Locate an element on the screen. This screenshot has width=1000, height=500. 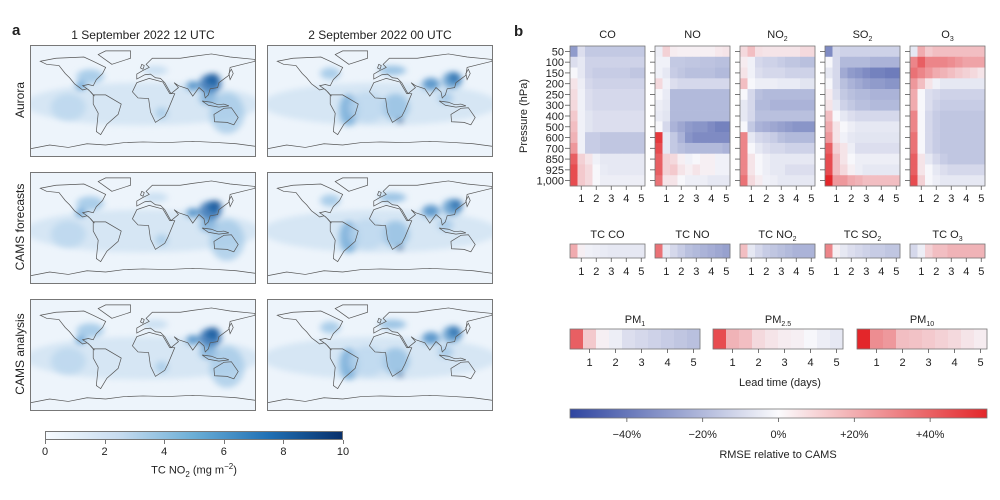
x-tick-label: 2 is located at coordinates (758, 363).